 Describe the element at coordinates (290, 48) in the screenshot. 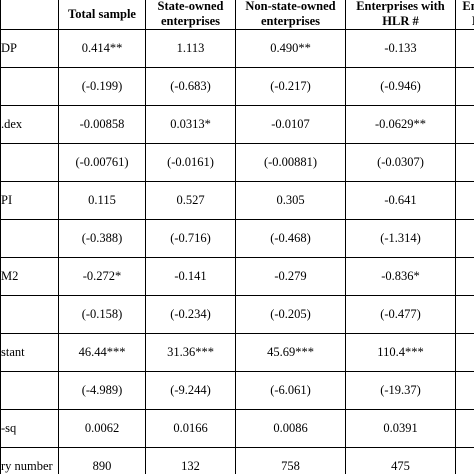

I see `cell: 0.490**` at that location.